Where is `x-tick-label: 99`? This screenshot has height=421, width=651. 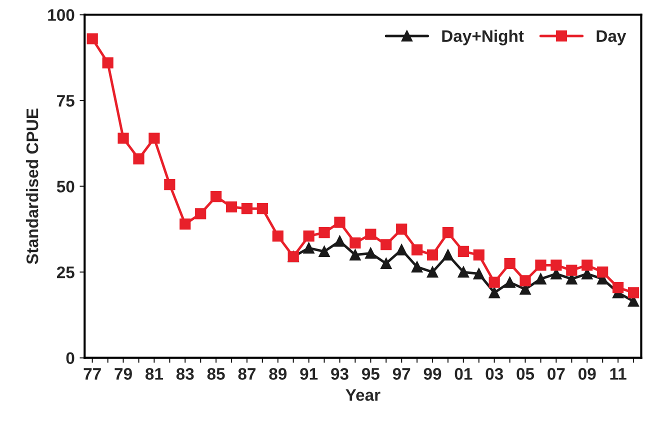 x-tick-label: 99 is located at coordinates (433, 374).